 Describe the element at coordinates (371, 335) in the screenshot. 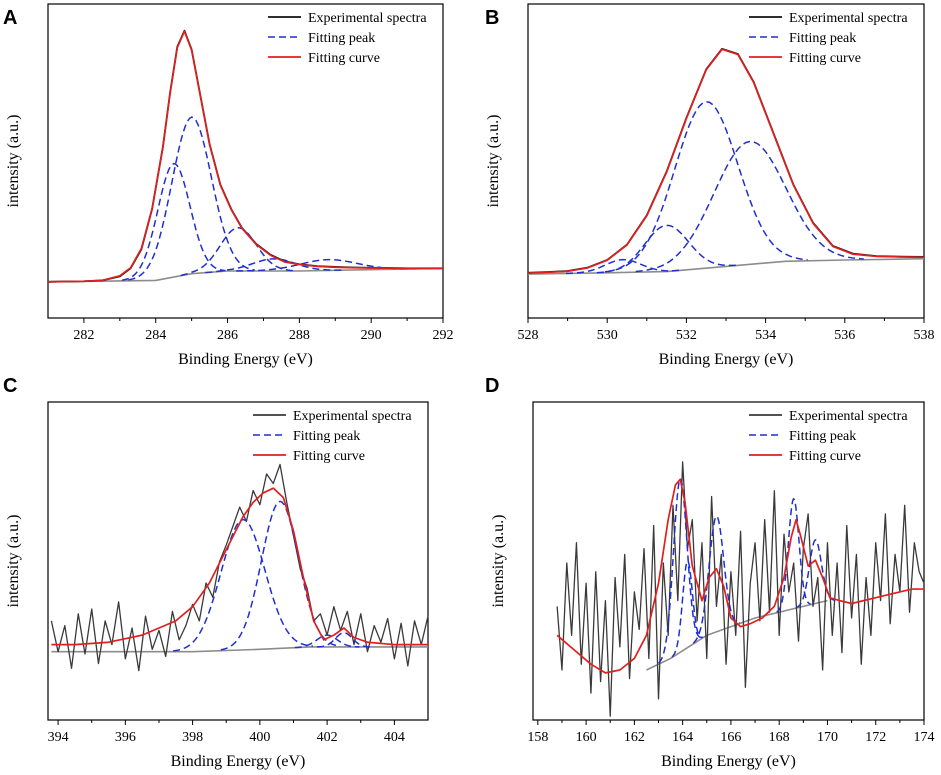

I see `x-tick-label: 290` at that location.